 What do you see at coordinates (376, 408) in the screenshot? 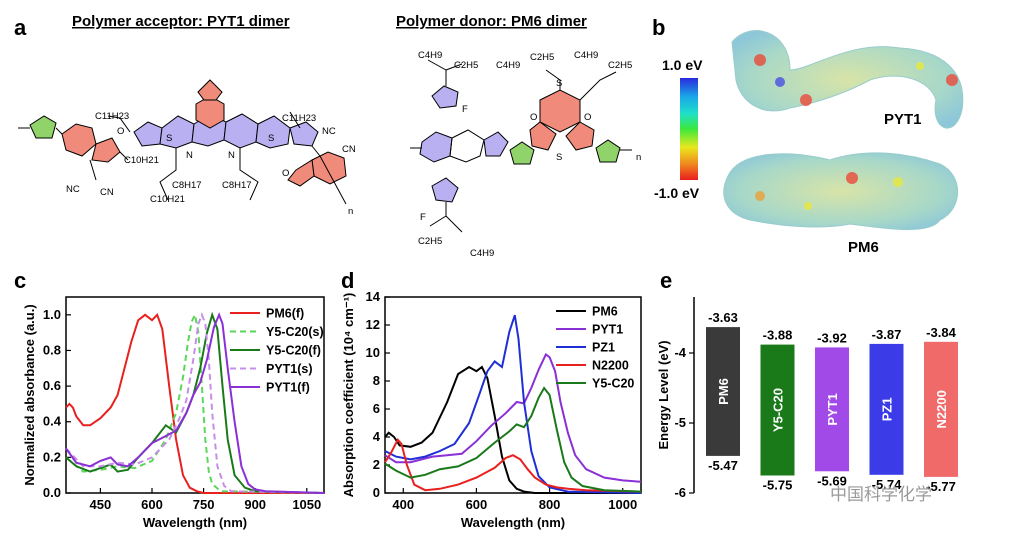
I see `y-tick-label: 6` at bounding box center [376, 408].